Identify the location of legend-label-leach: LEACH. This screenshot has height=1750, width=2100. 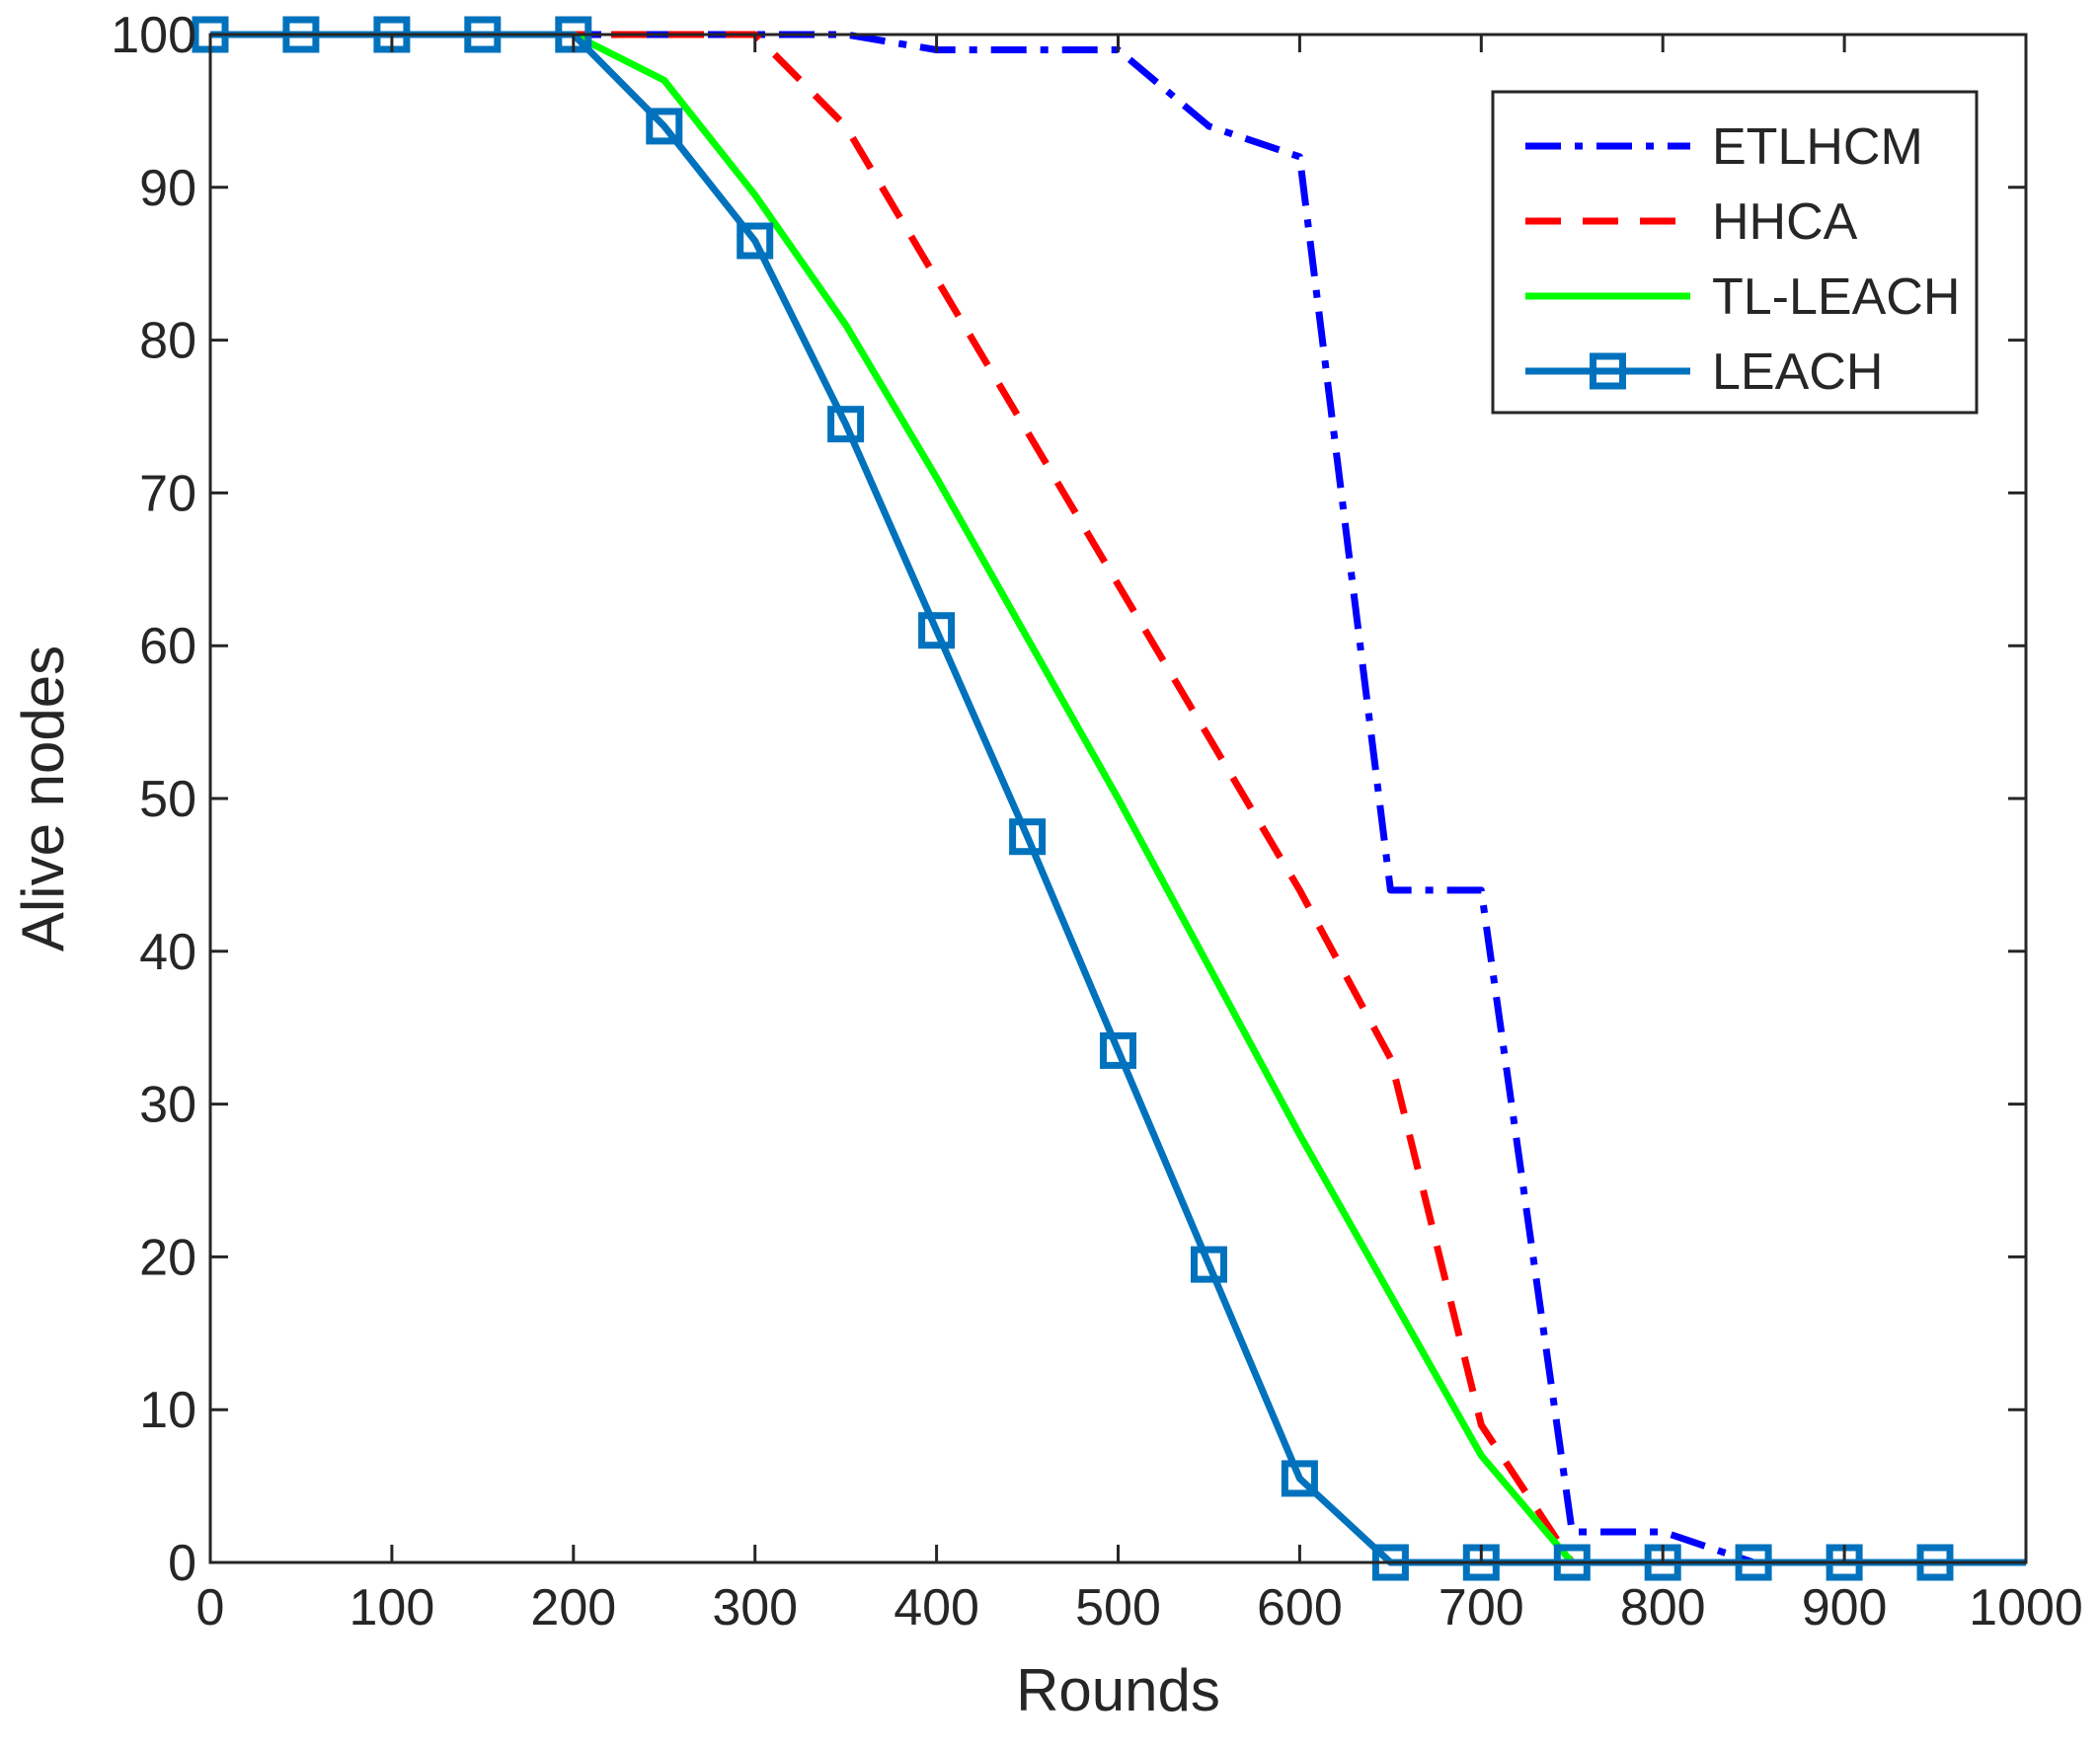
(1797, 372).